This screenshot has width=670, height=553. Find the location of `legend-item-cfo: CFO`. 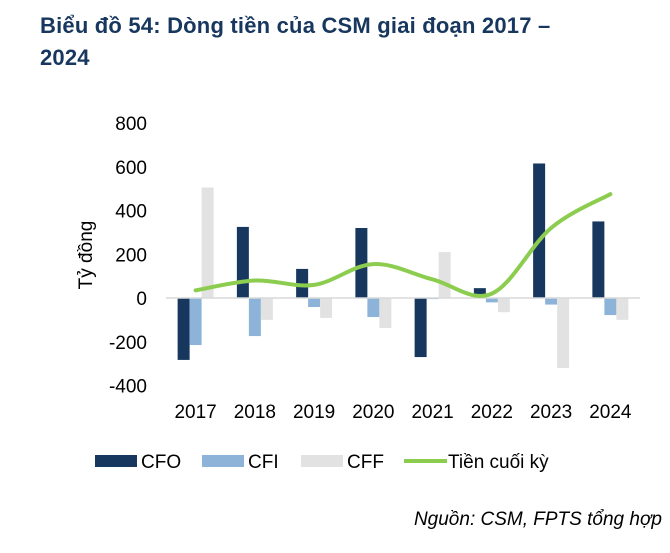

legend-item-cfo: CFO is located at coordinates (138, 462).